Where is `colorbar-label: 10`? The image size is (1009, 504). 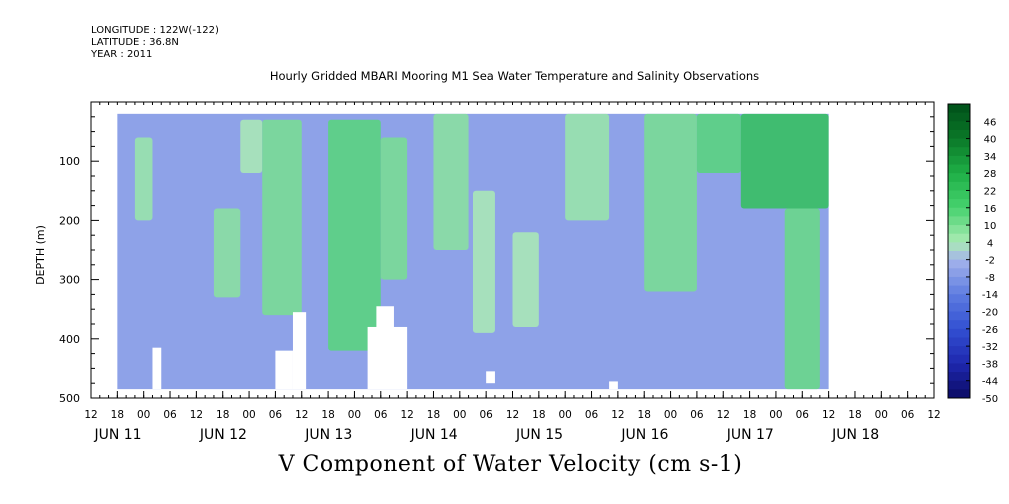 colorbar-label: 10 is located at coordinates (990, 226).